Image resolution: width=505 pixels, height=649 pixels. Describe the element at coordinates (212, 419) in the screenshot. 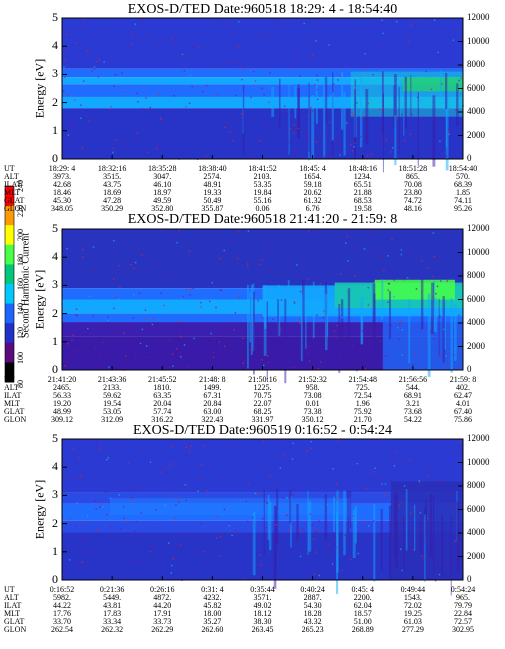

I see `orbit-value: 322.43` at that location.